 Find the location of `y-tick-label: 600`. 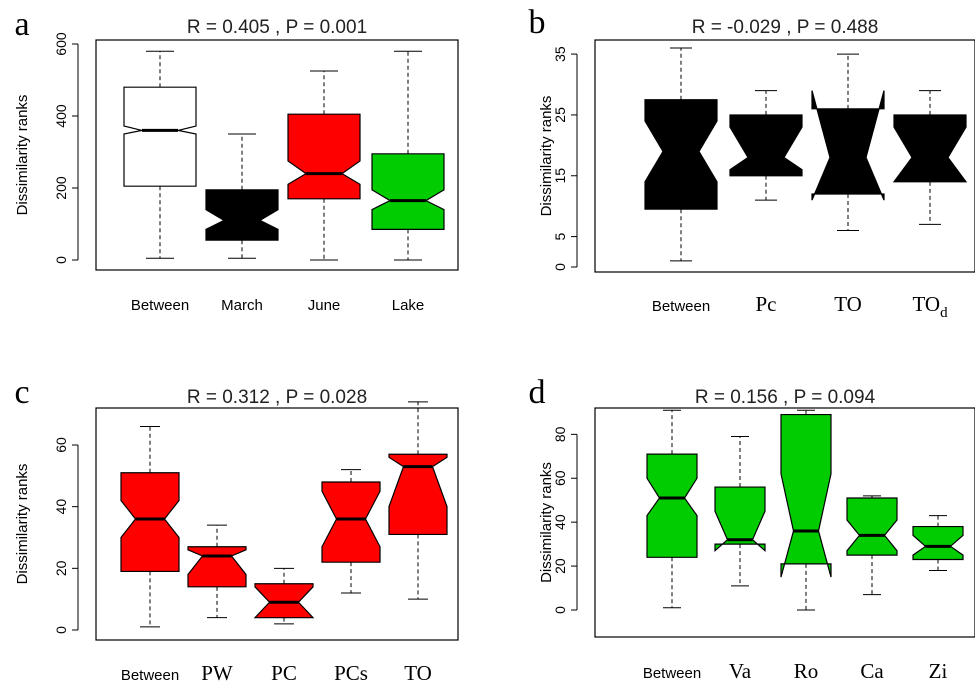

y-tick-label: 600 is located at coordinates (61, 44).